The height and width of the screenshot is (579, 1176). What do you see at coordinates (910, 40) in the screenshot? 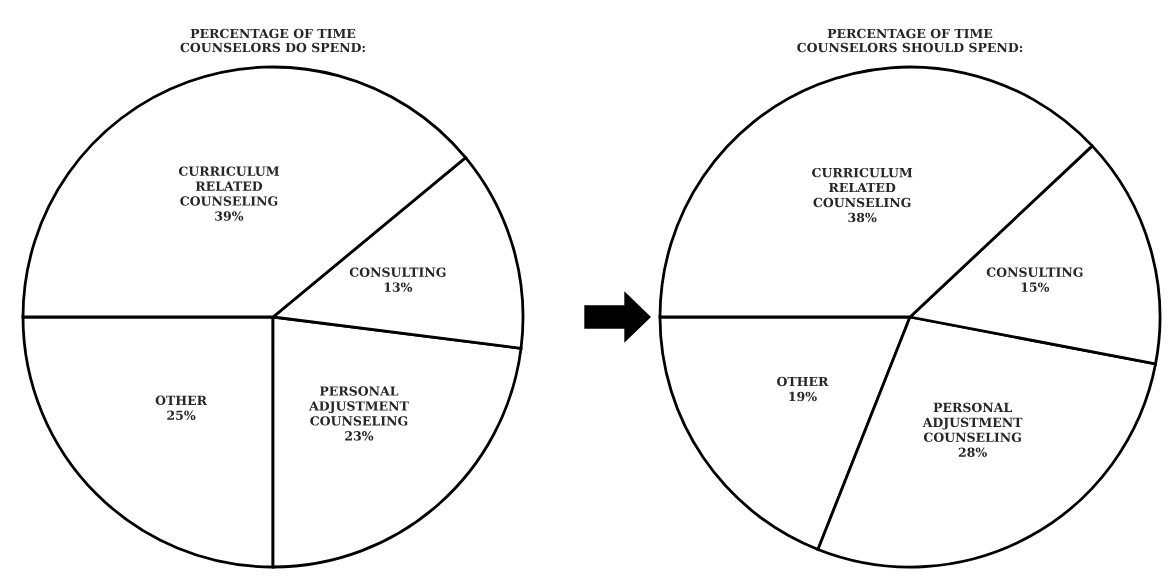
I see `chart-title: PERCENTAGE OF TIME COUNSELORS SHOULD SPEND:` at bounding box center [910, 40].